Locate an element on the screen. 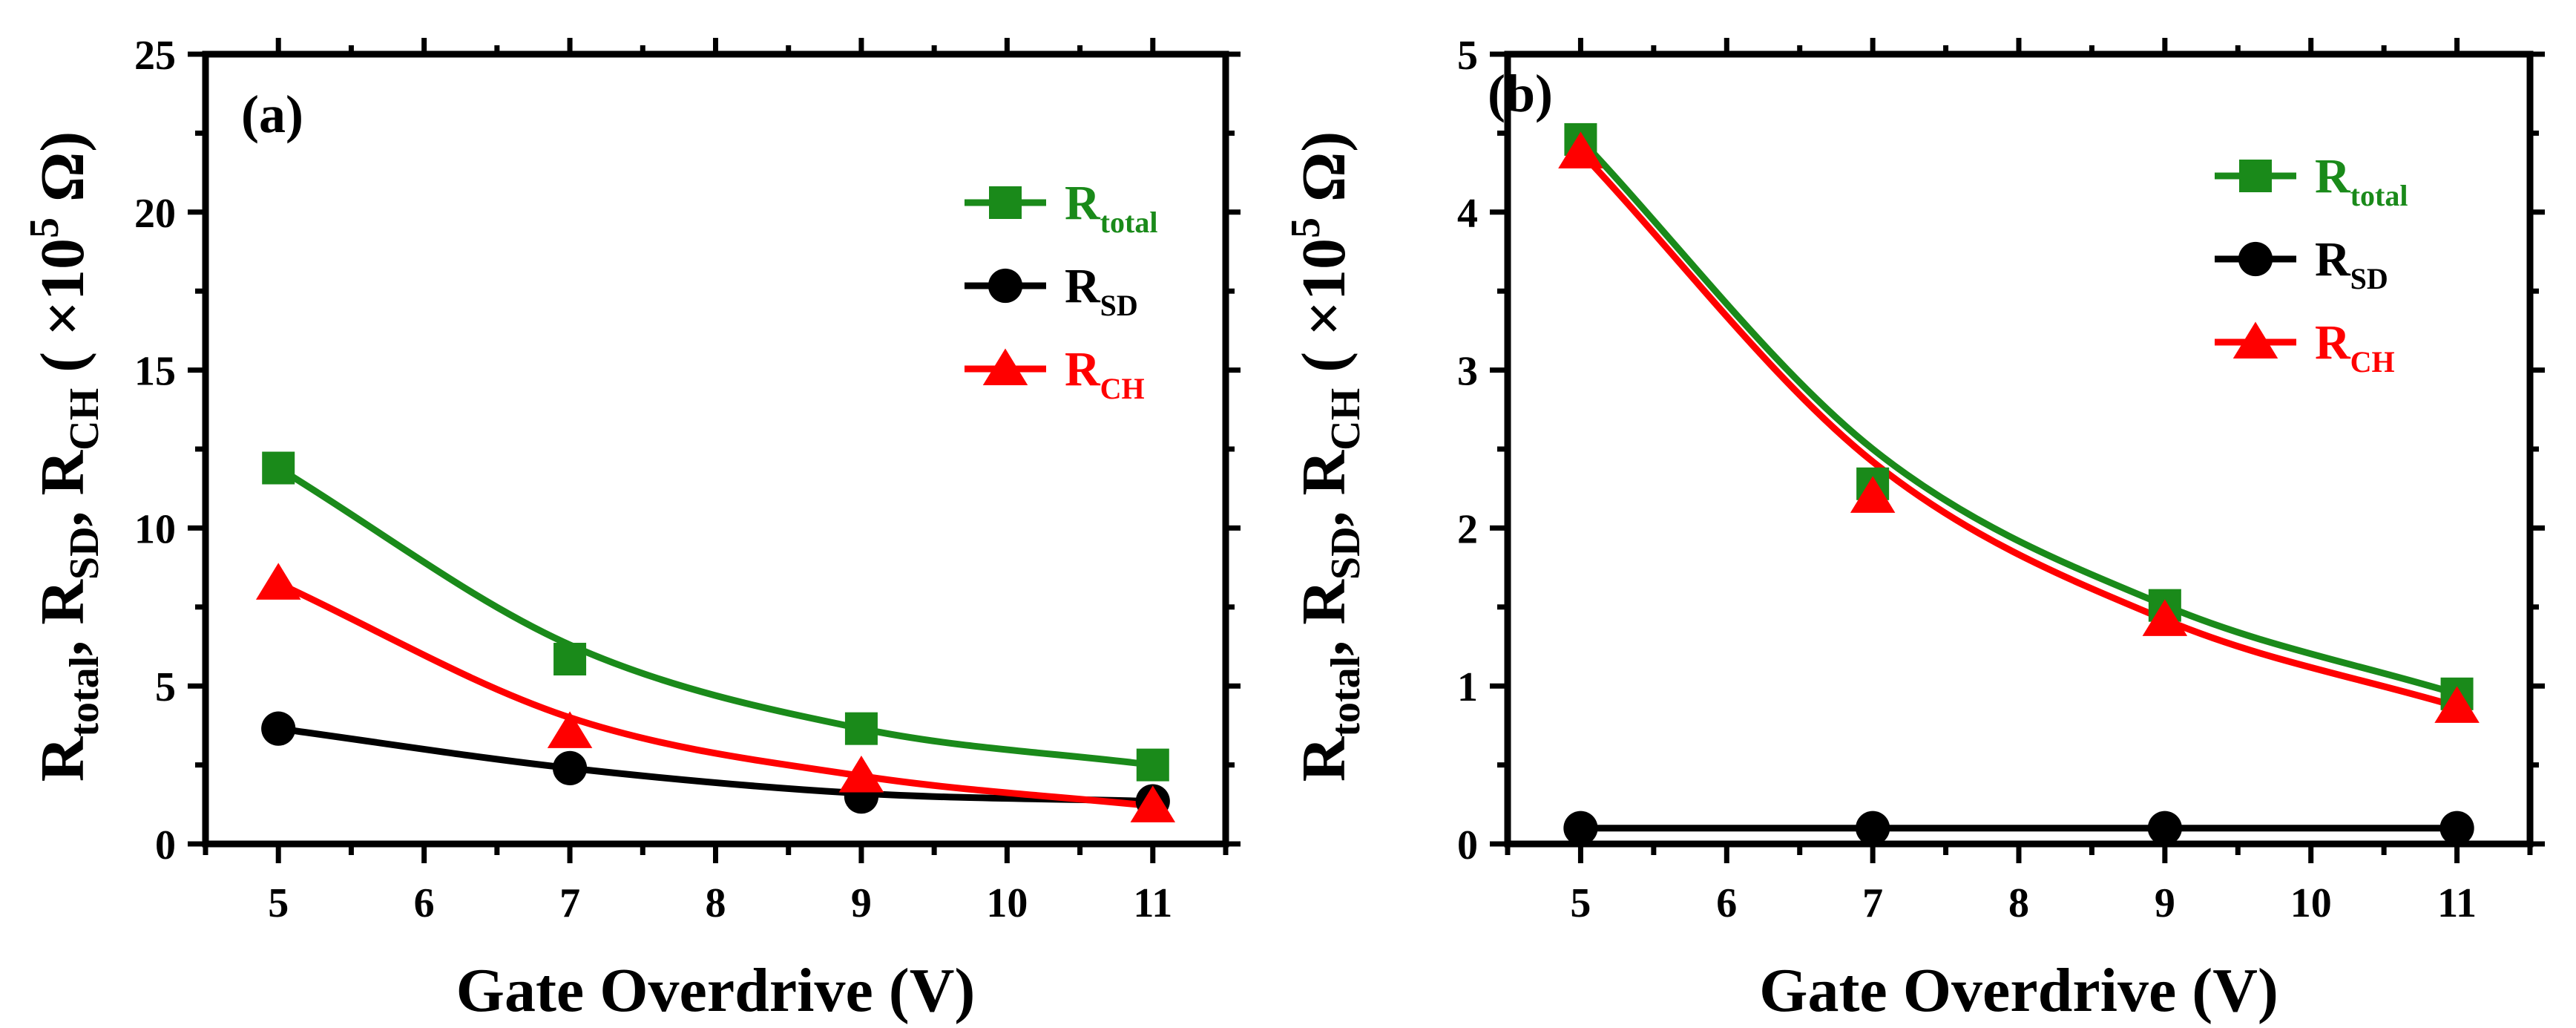  y-tick-label: 2 is located at coordinates (1467, 529).